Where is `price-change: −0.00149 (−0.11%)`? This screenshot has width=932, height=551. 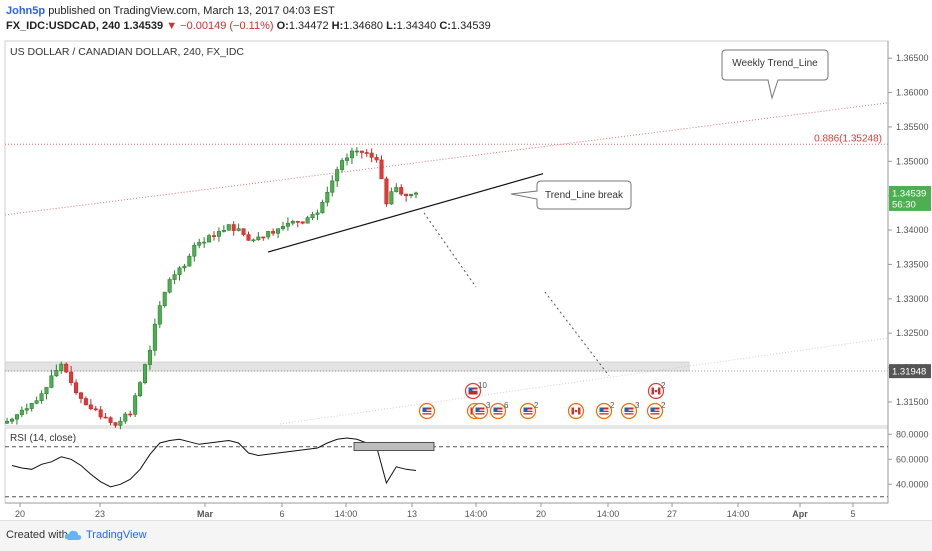 price-change: −0.00149 (−0.11%) is located at coordinates (227, 26).